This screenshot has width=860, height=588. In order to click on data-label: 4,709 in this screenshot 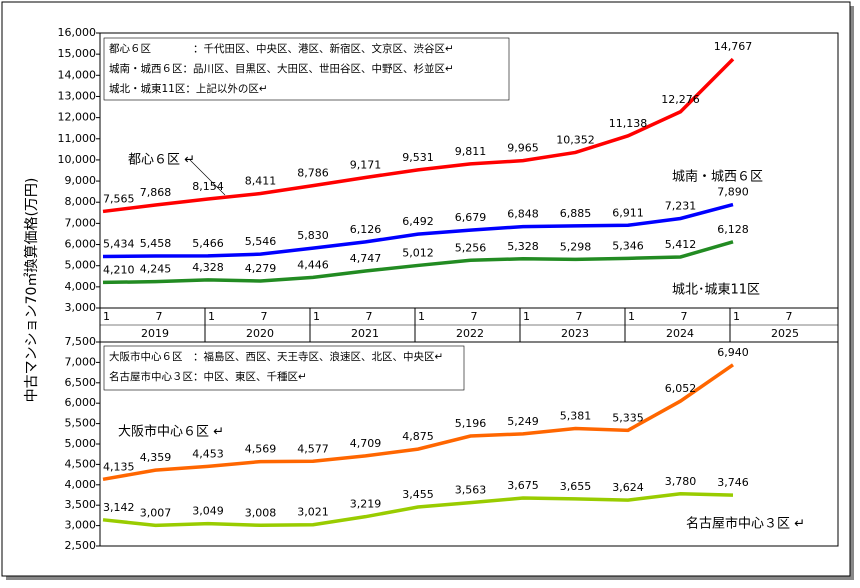, I will do `click(366, 443)`.